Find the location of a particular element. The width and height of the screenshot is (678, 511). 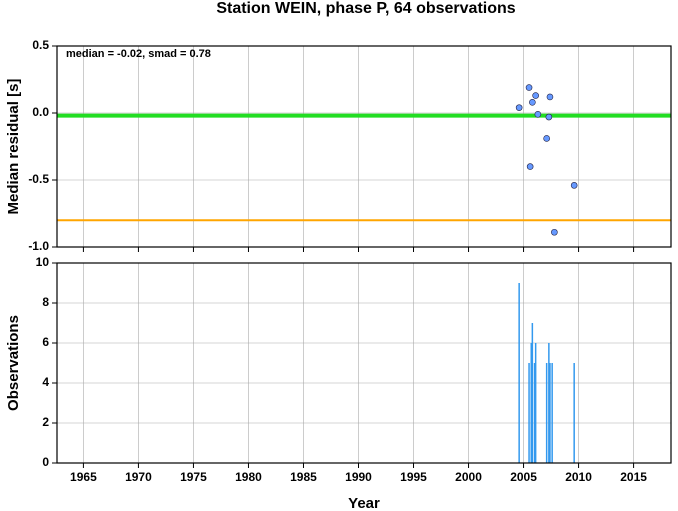

x-tick-label: 2005 is located at coordinates (523, 477).